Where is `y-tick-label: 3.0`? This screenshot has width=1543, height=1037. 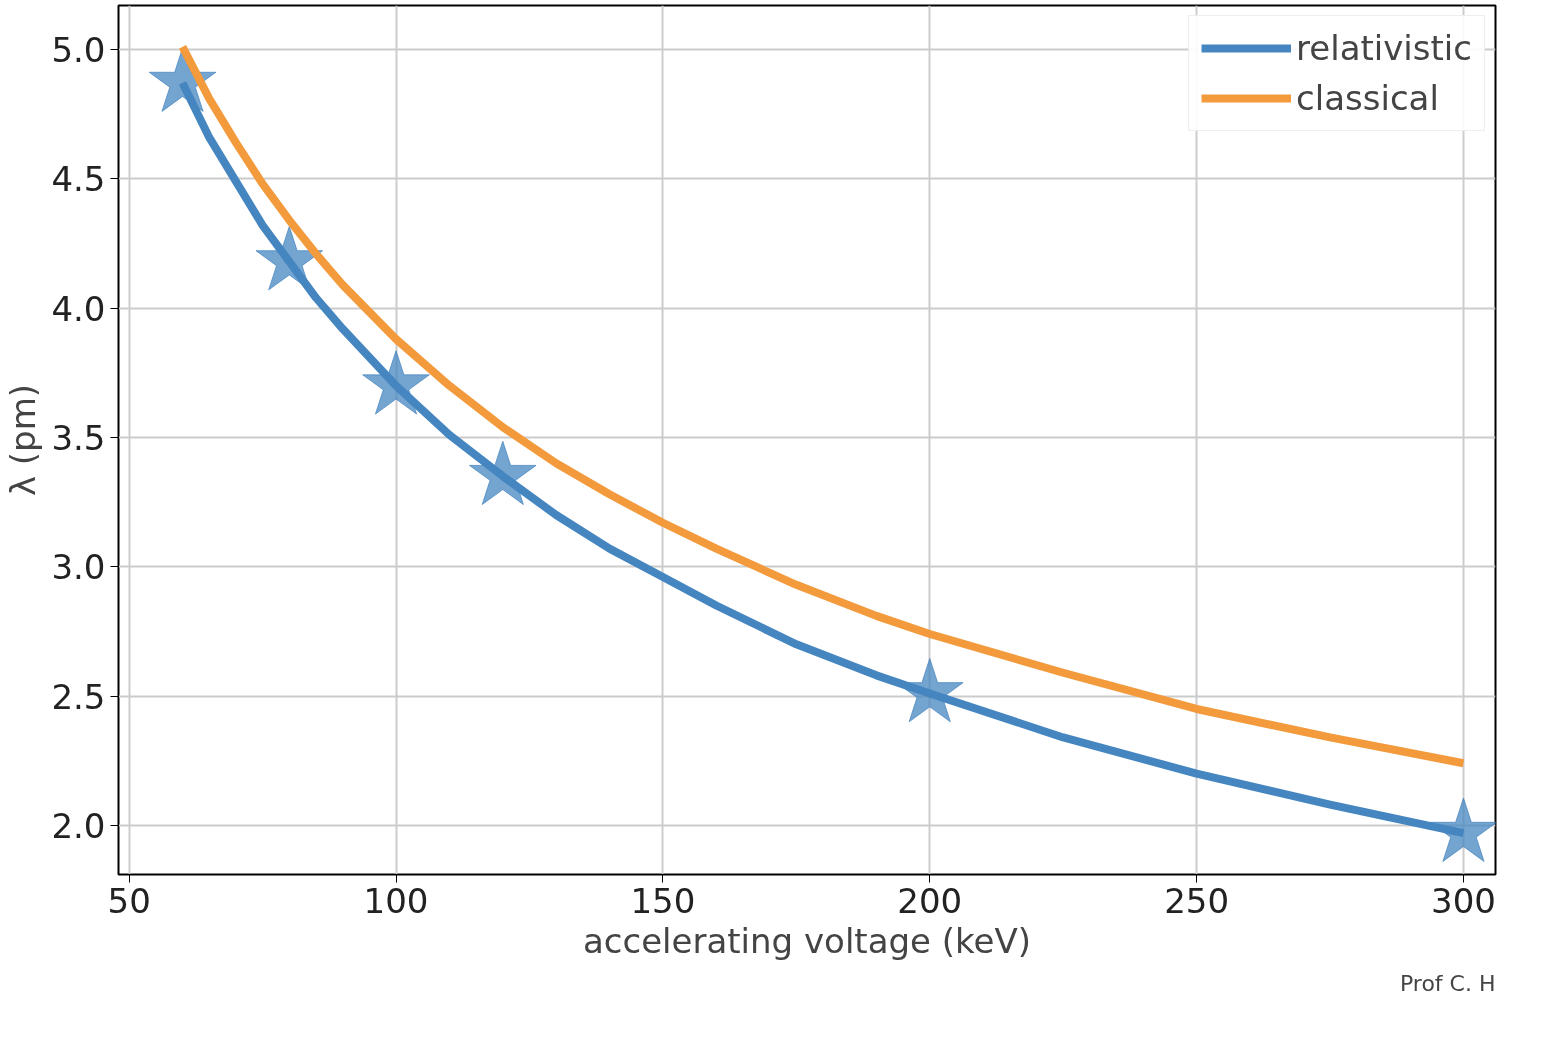 y-tick-label: 3.0 is located at coordinates (78, 567).